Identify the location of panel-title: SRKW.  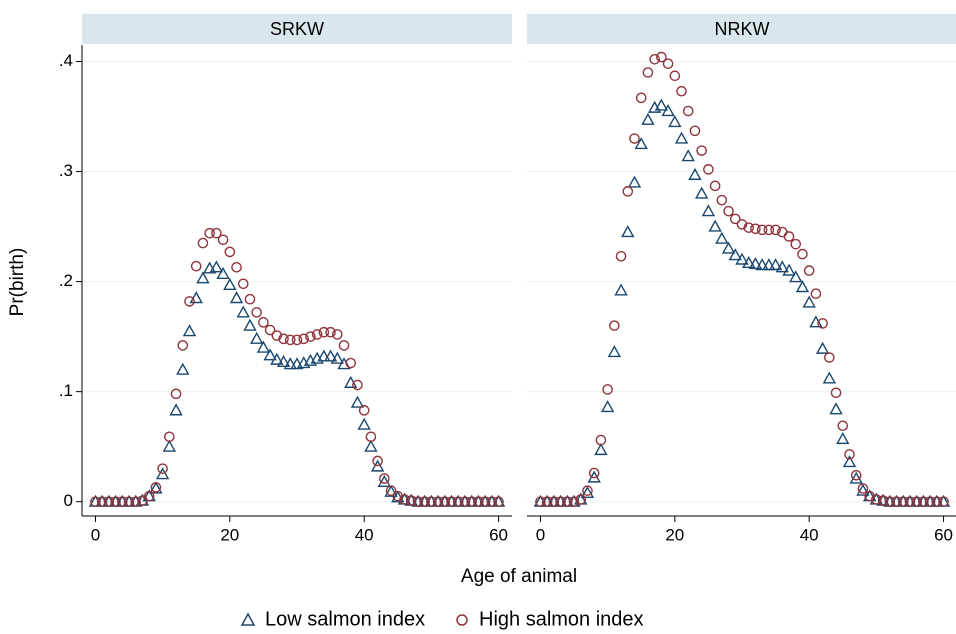
(297, 29).